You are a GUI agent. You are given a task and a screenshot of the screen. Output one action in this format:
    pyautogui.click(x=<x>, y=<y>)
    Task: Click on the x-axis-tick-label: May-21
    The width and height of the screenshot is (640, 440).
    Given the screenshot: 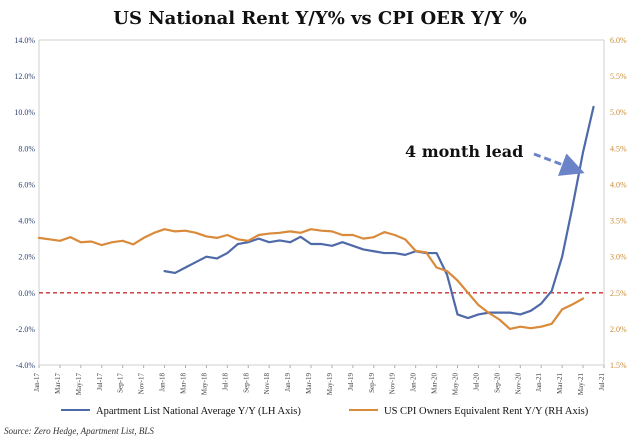 What is the action you would take?
    pyautogui.click(x=581, y=384)
    